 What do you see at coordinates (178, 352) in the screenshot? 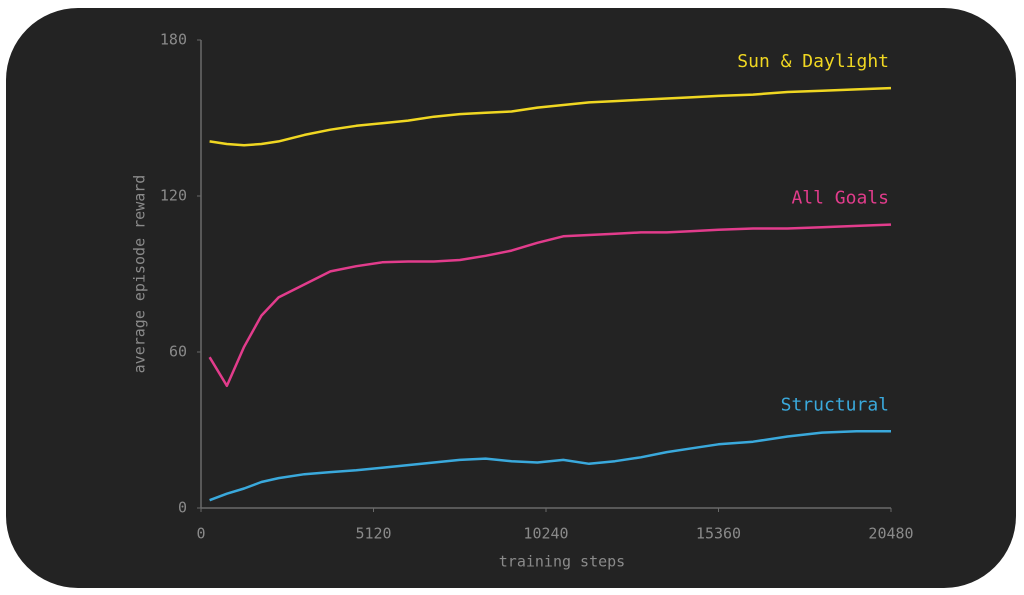
I see `y-tick-label: 60` at bounding box center [178, 352].